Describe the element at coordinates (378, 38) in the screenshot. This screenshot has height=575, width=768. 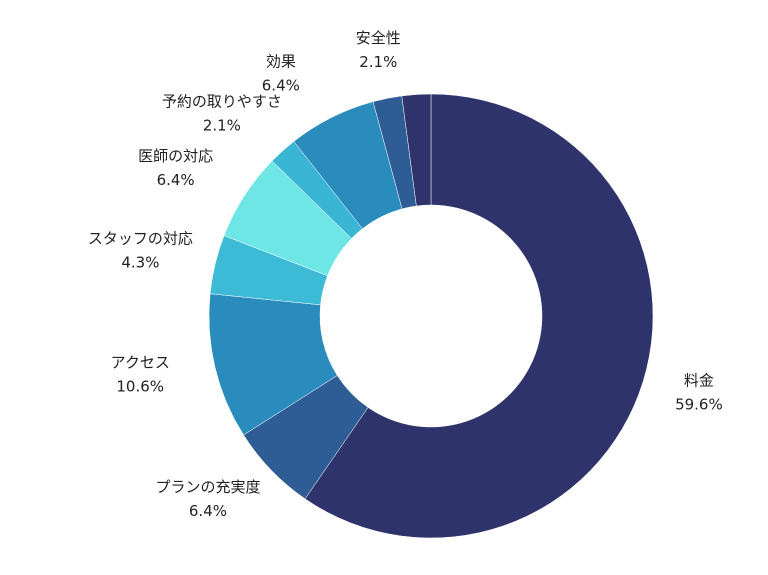
I see `slice-label: 安全性` at that location.